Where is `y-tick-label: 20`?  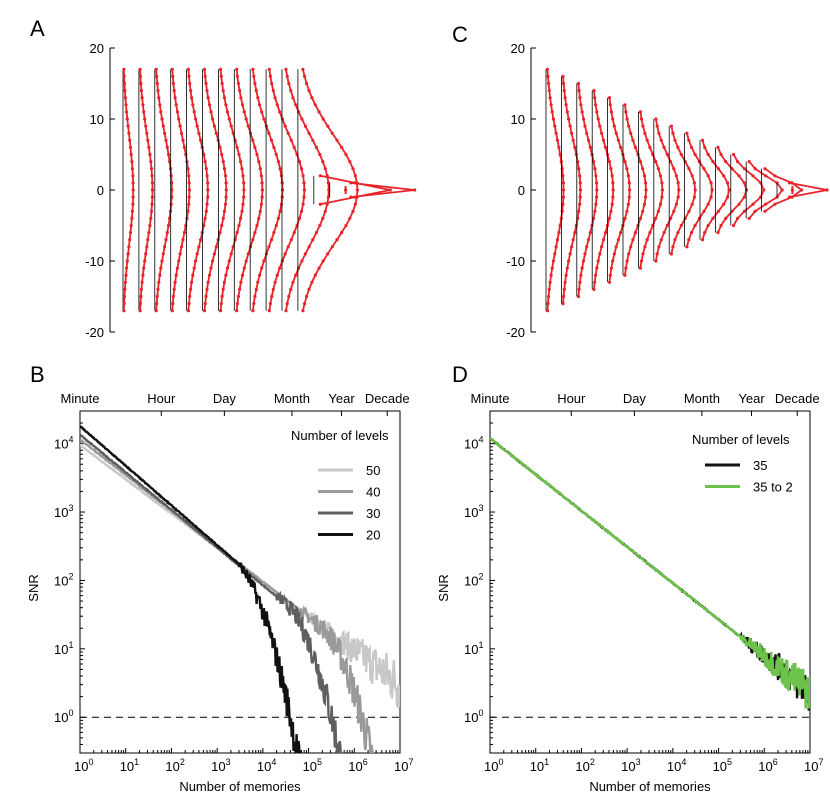 y-tick-label: 20 is located at coordinates (518, 48).